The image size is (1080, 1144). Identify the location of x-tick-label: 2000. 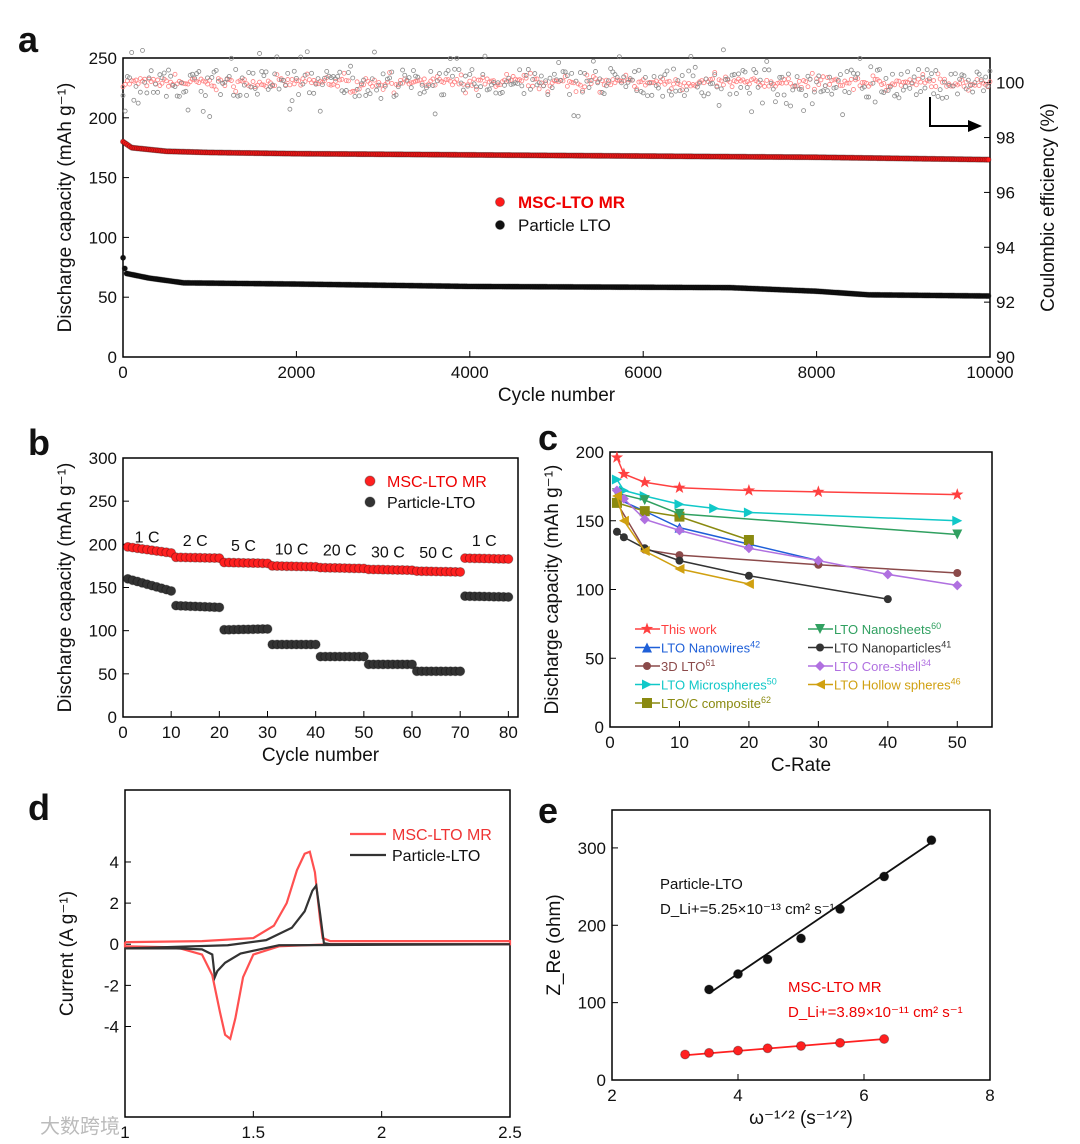
(296, 372).